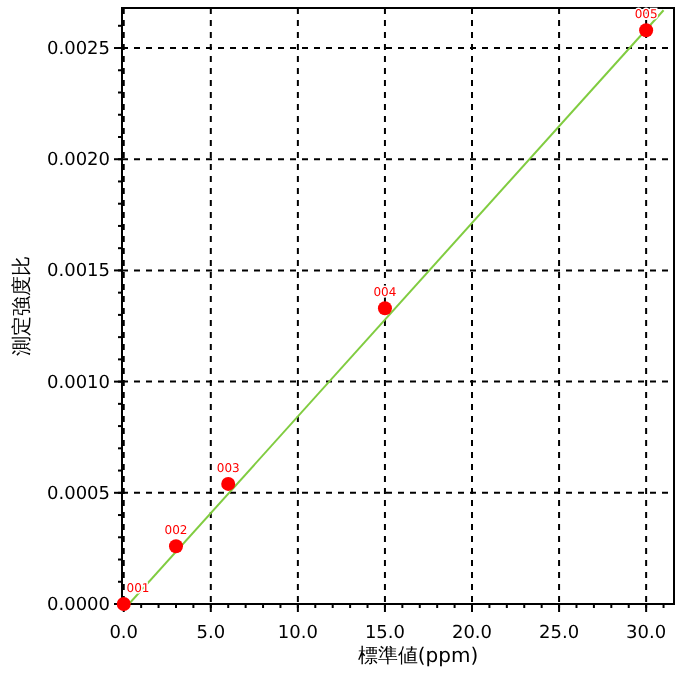 The height and width of the screenshot is (690, 700). What do you see at coordinates (22, 306) in the screenshot?
I see `y-axis-title: 測定強度比` at bounding box center [22, 306].